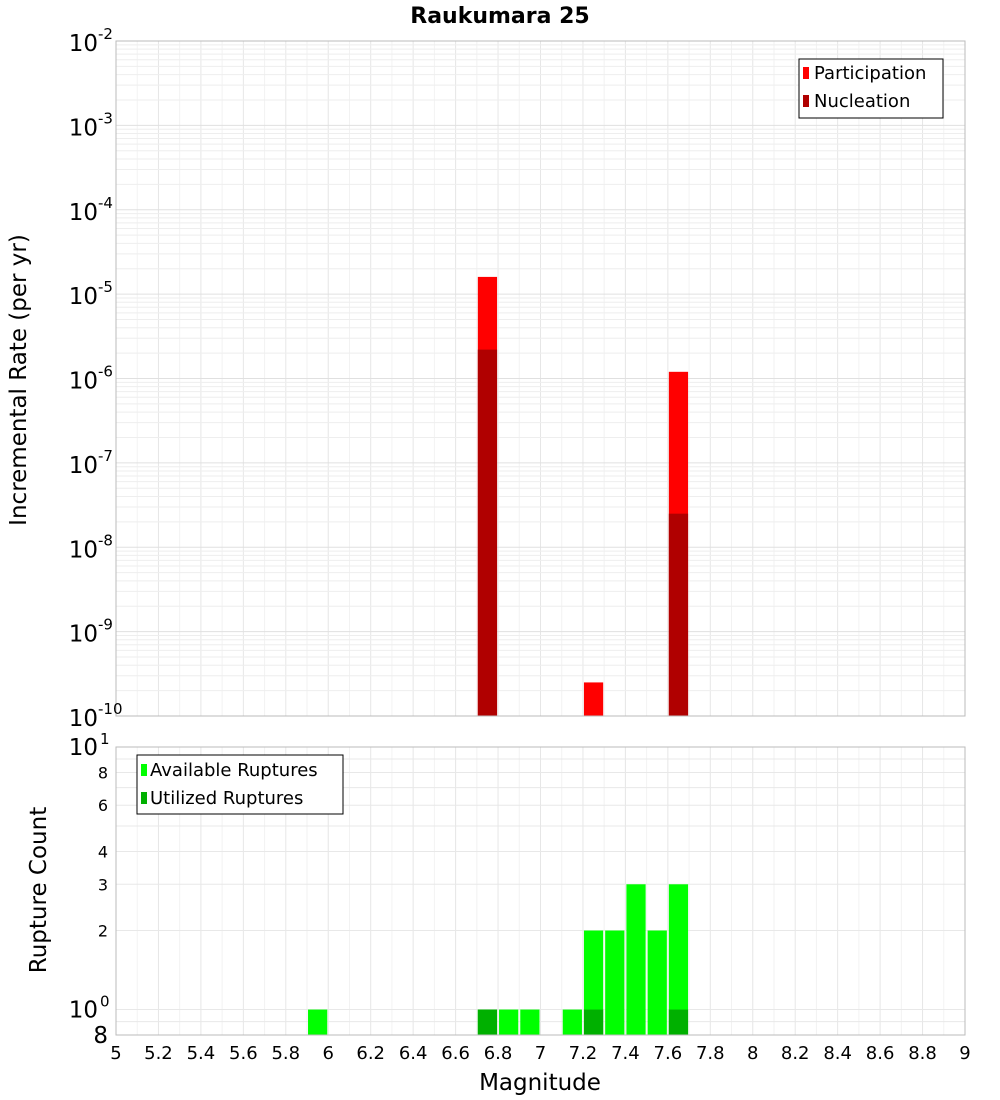 The width and height of the screenshot is (1000, 1100). I want to click on rate-tick-exponent: -5, so click(105, 287).